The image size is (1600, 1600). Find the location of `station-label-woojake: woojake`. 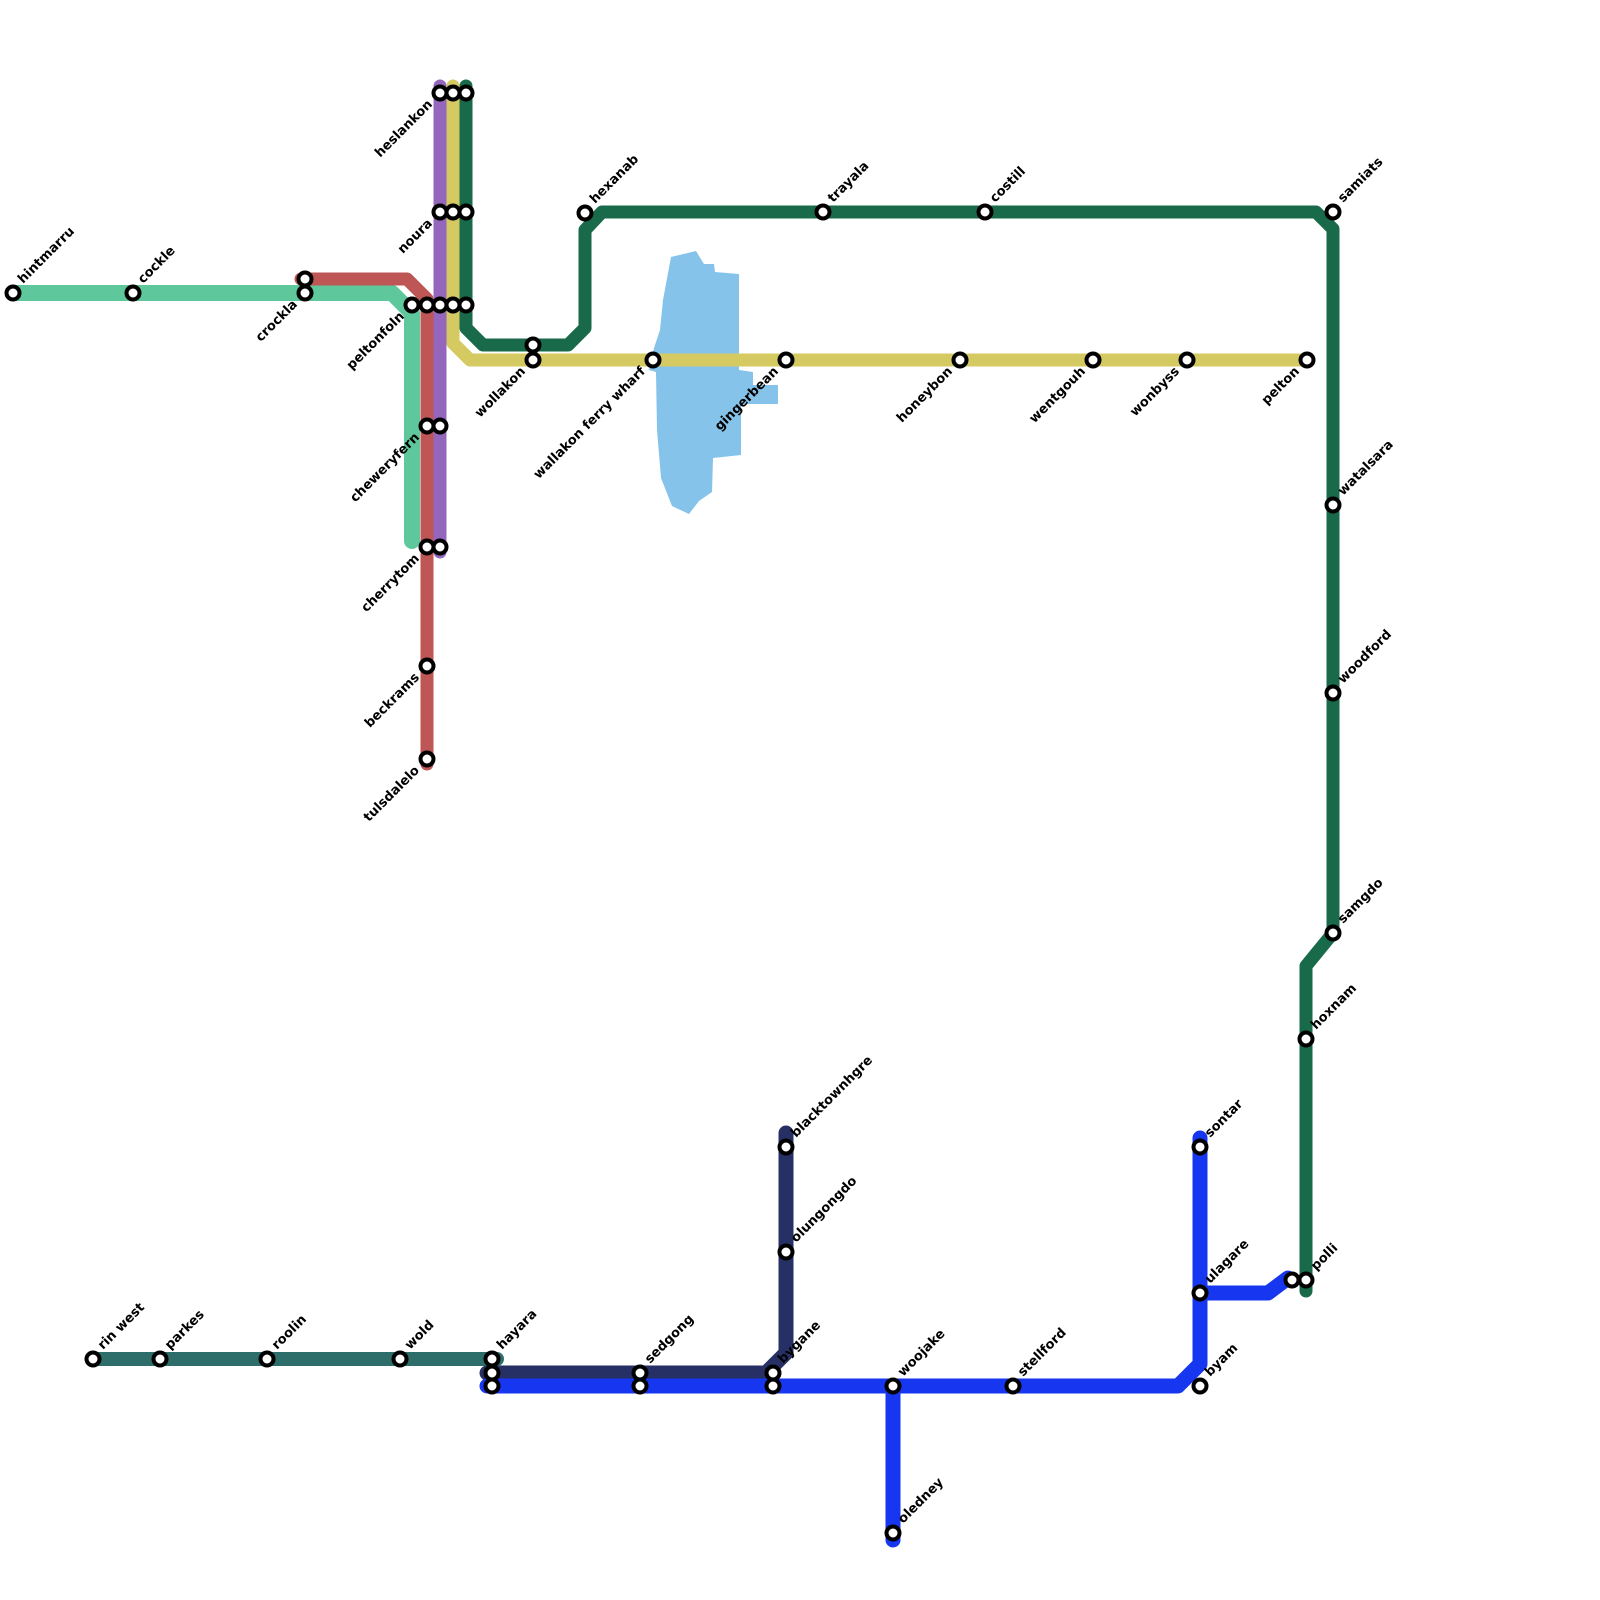

station-label-woojake: woojake is located at coordinates (921, 1353).